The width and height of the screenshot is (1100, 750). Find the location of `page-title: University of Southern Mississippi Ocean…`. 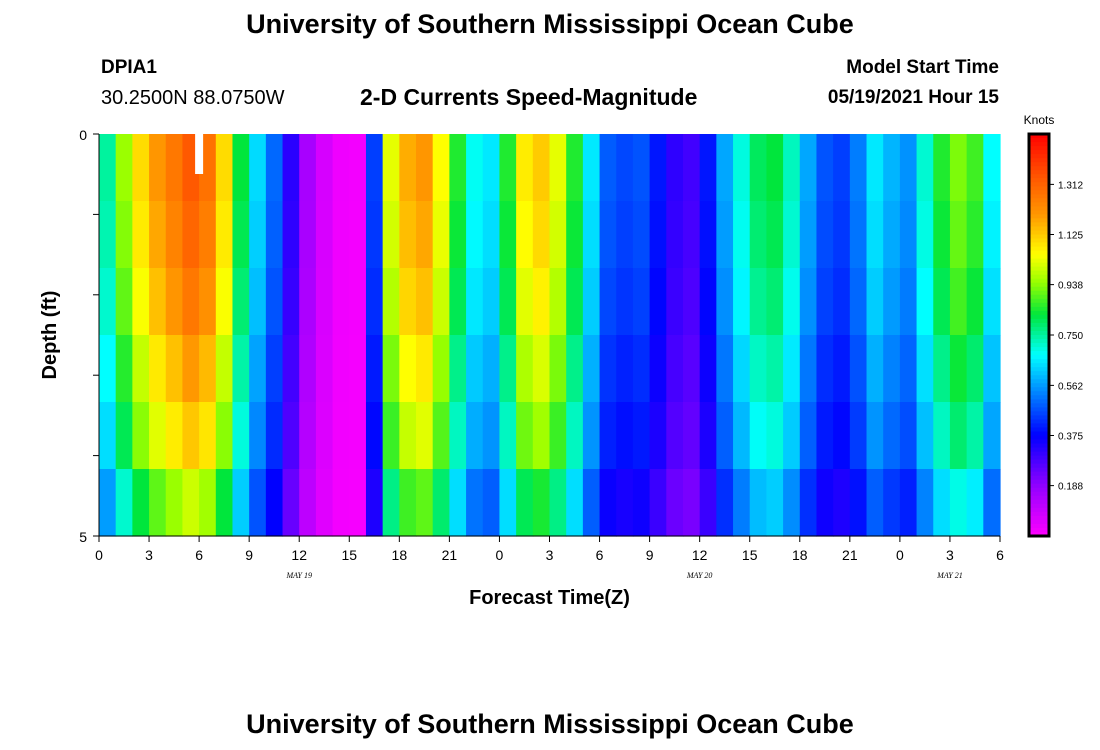

page-title: University of Southern Mississippi Ocean… is located at coordinates (550, 24).